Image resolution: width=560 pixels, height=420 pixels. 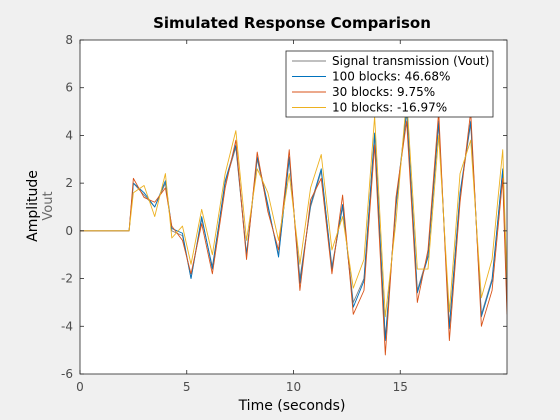 What do you see at coordinates (187, 387) in the screenshot?
I see `x-tick-label: 5` at bounding box center [187, 387].